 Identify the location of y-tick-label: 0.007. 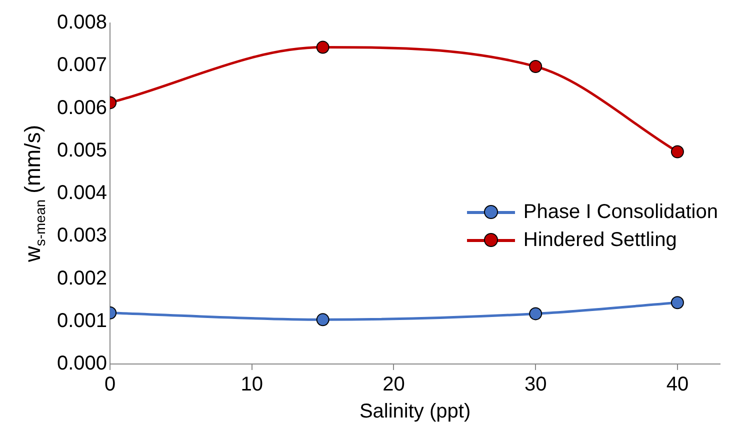
(82, 65).